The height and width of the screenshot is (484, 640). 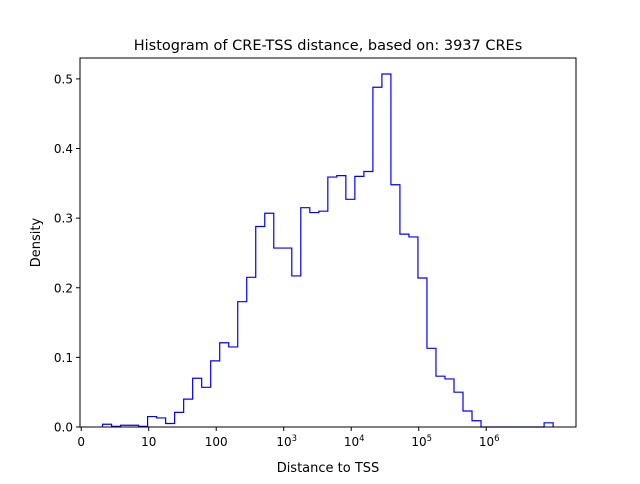 I want to click on x-tick-label: 10⁴, so click(x=354, y=441).